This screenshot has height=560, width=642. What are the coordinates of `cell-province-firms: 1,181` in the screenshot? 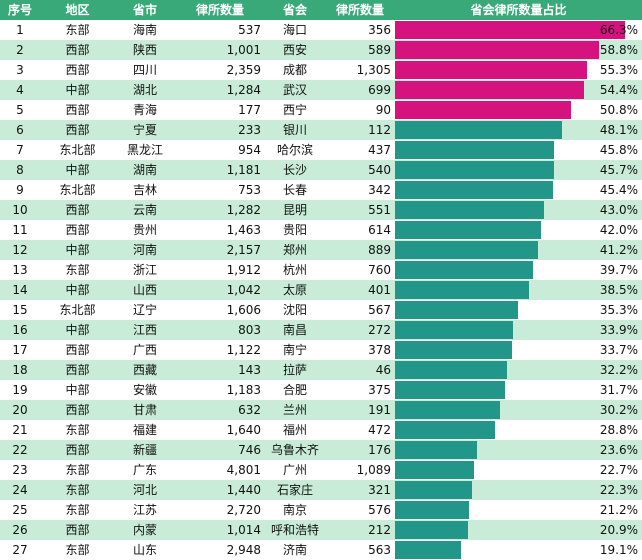 It's located at (243, 170).